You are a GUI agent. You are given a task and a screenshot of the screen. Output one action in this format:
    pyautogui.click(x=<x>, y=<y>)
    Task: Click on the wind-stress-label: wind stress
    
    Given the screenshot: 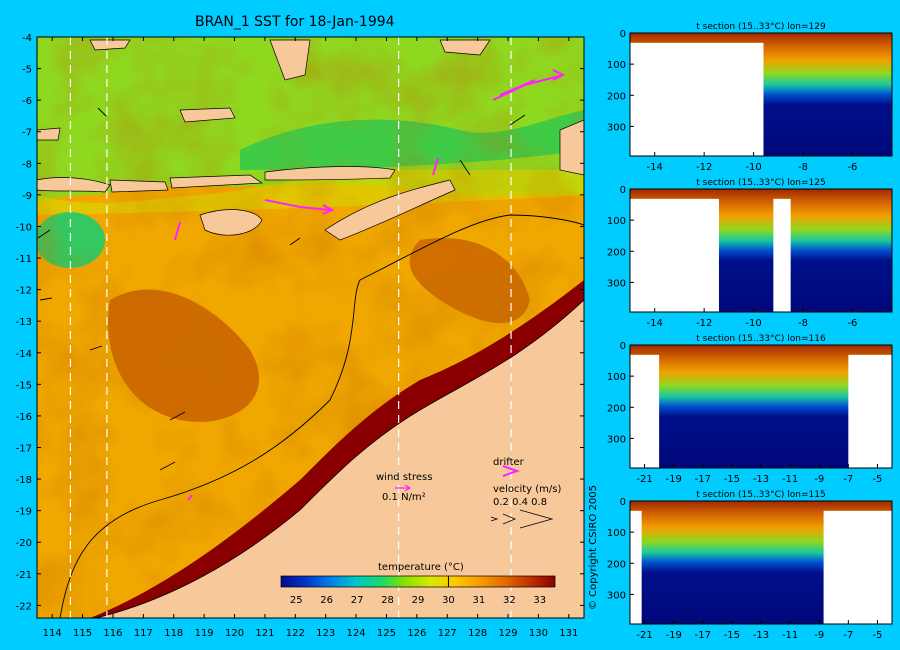 What is the action you would take?
    pyautogui.click(x=404, y=477)
    